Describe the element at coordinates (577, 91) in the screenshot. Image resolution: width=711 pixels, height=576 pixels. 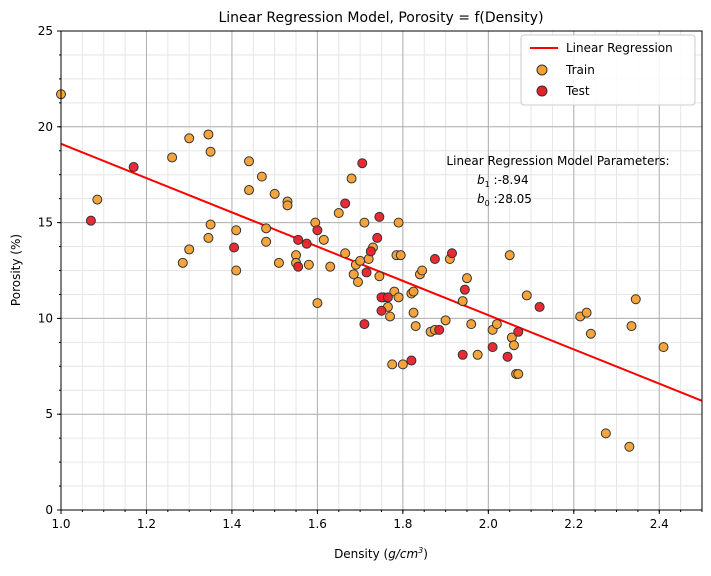
I see `legend-test-label: Test` at that location.